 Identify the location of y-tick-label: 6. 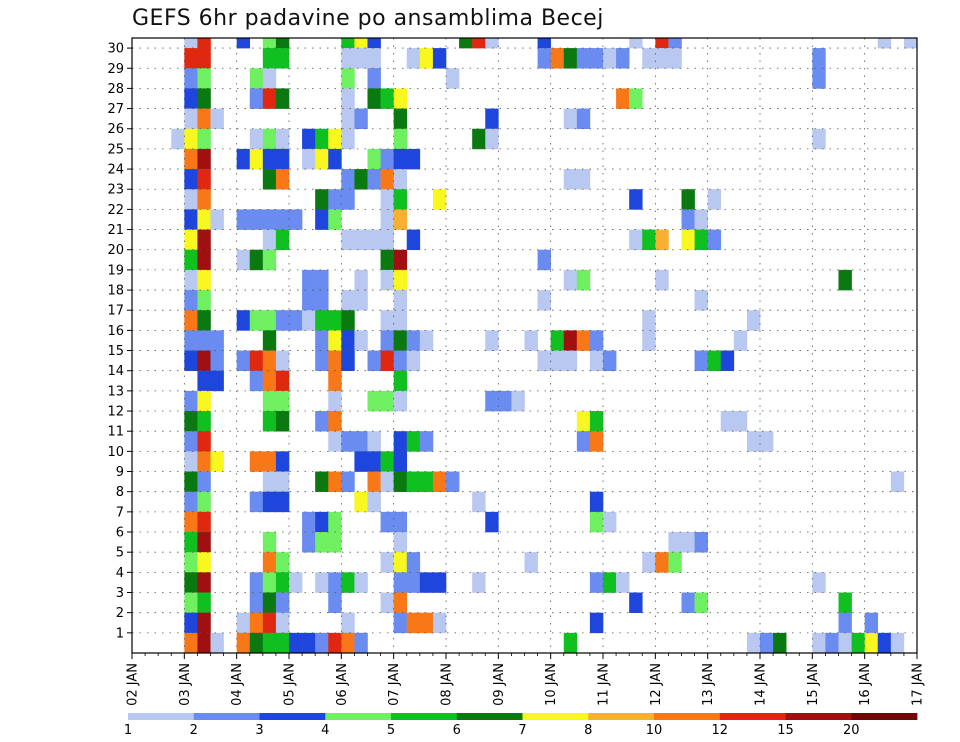
(120, 533).